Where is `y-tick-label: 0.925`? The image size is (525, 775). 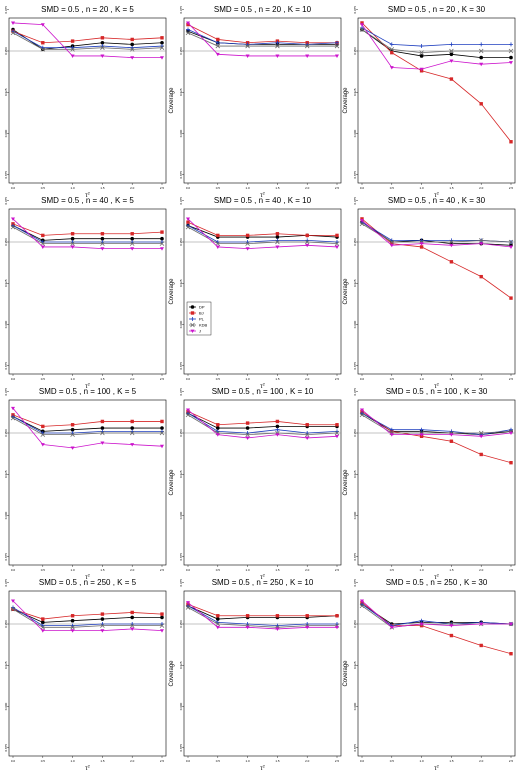 y-tick-label: 0.925 is located at coordinates (355, 92).